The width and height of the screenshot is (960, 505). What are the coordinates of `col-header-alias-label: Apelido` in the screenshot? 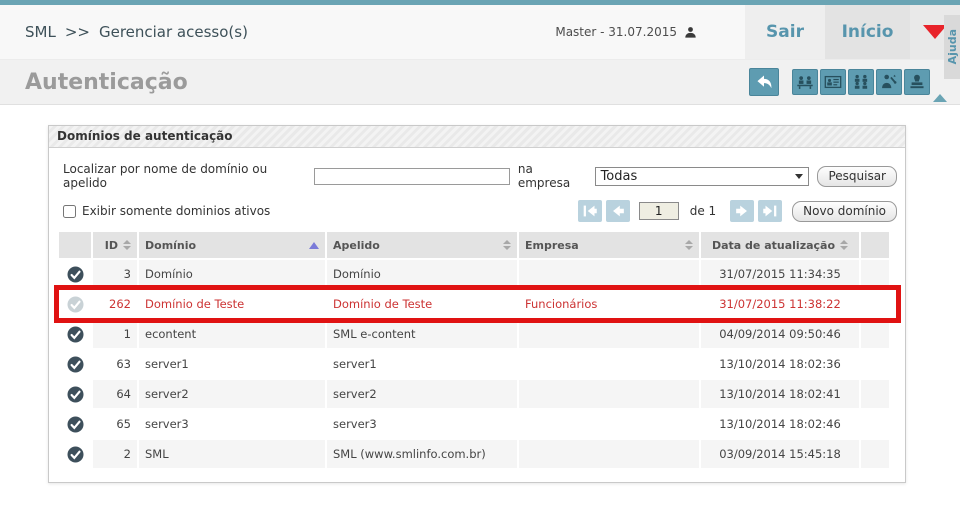 It's located at (356, 245).